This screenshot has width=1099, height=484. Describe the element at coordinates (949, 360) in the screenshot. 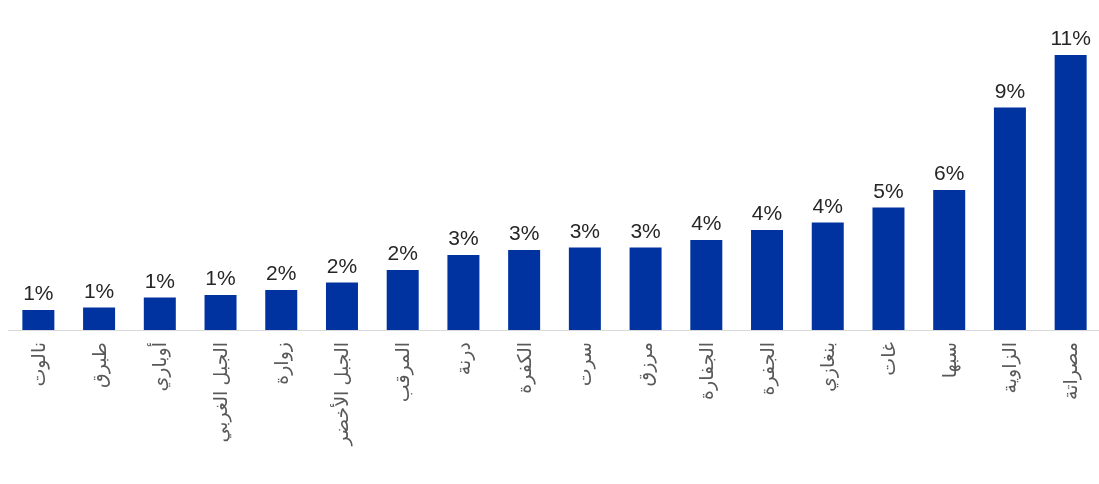

I see `x-tick-label: سبها` at that location.